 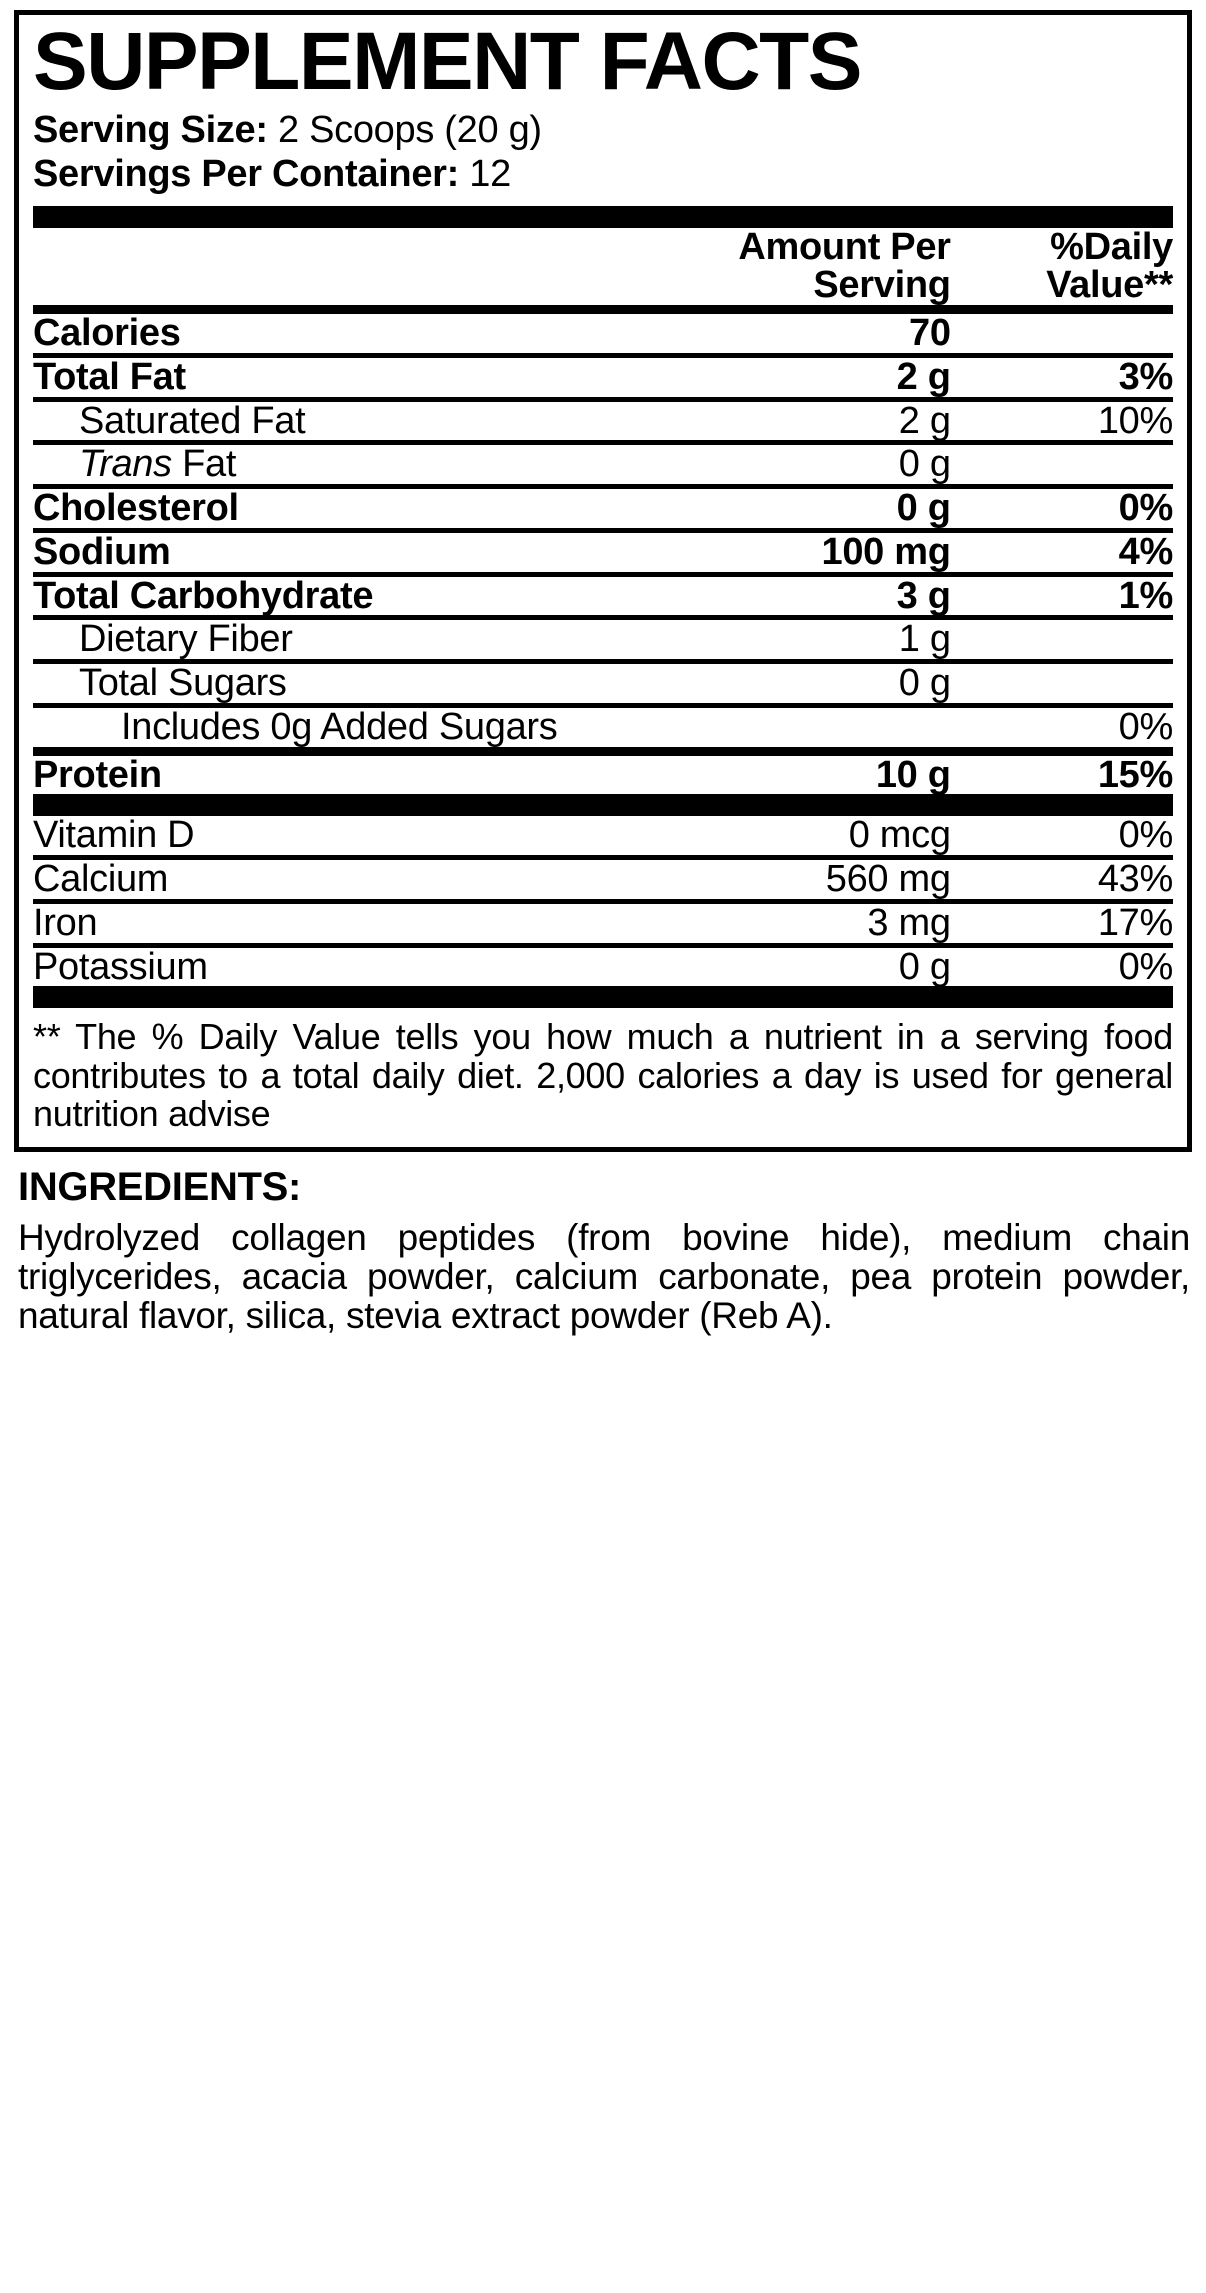 I want to click on table-row: Sodium 100 mg 4%, so click(x=603, y=552).